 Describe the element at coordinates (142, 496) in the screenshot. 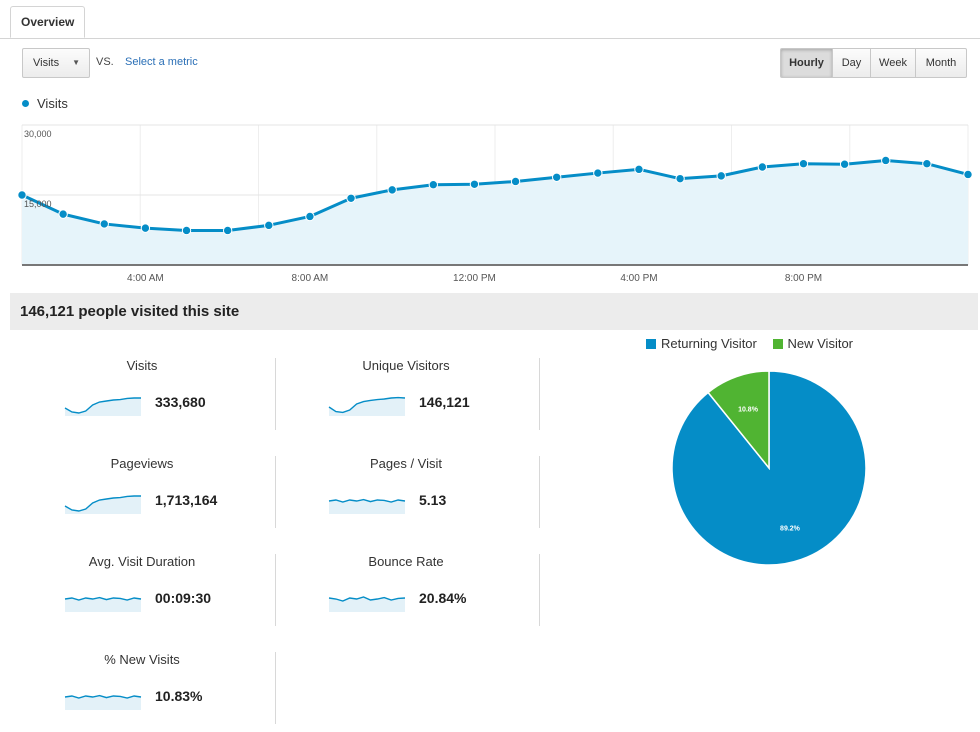

I see `metric-pageviews: Pageviews 1,713,164` at that location.